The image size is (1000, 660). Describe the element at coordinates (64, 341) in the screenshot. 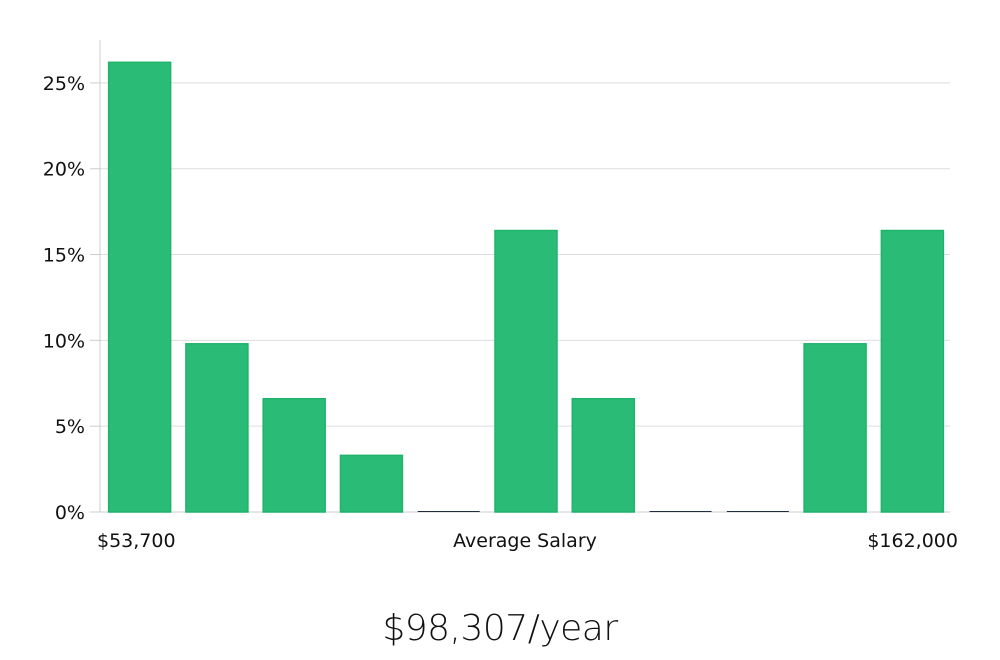

I see `y-tick-label: 10%` at that location.